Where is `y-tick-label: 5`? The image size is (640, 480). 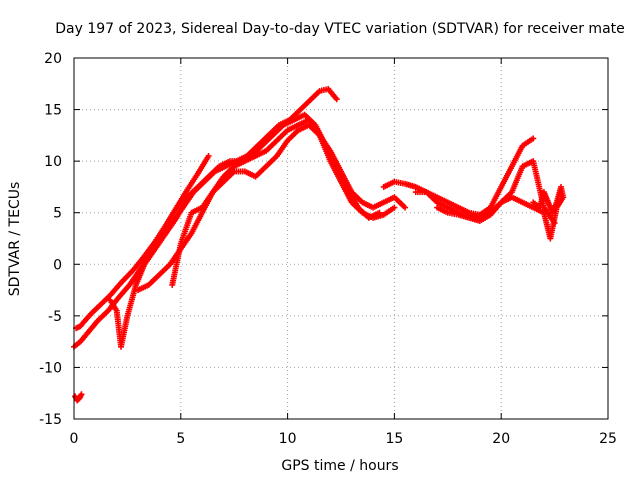 y-tick-label: 5 is located at coordinates (57, 214).